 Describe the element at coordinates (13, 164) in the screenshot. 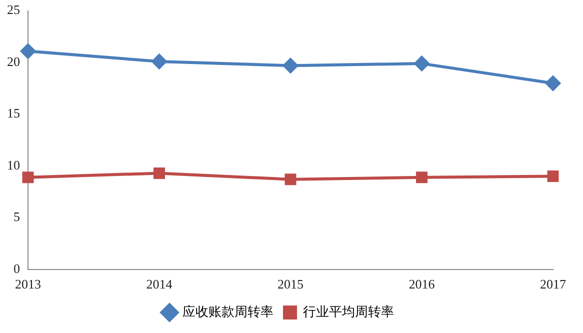

I see `y-tick-label: 10` at that location.